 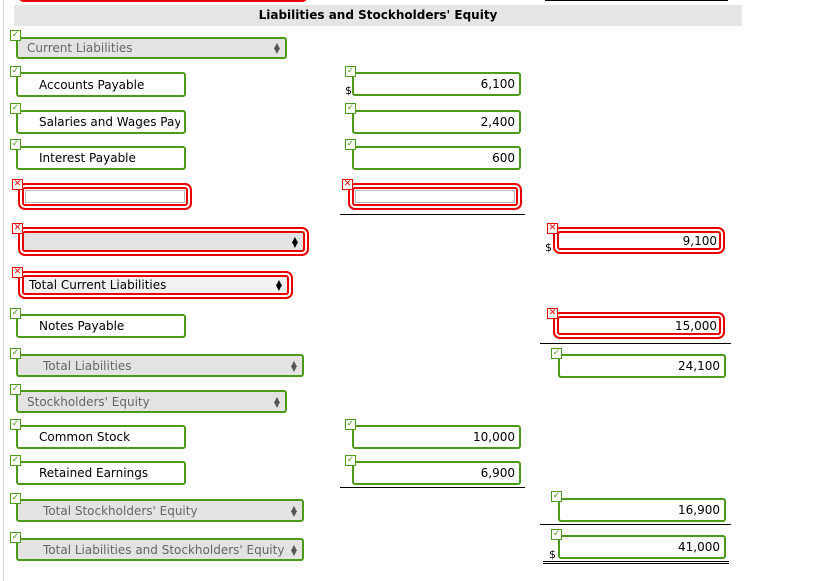 I want to click on double-underline-top, so click(x=636, y=561).